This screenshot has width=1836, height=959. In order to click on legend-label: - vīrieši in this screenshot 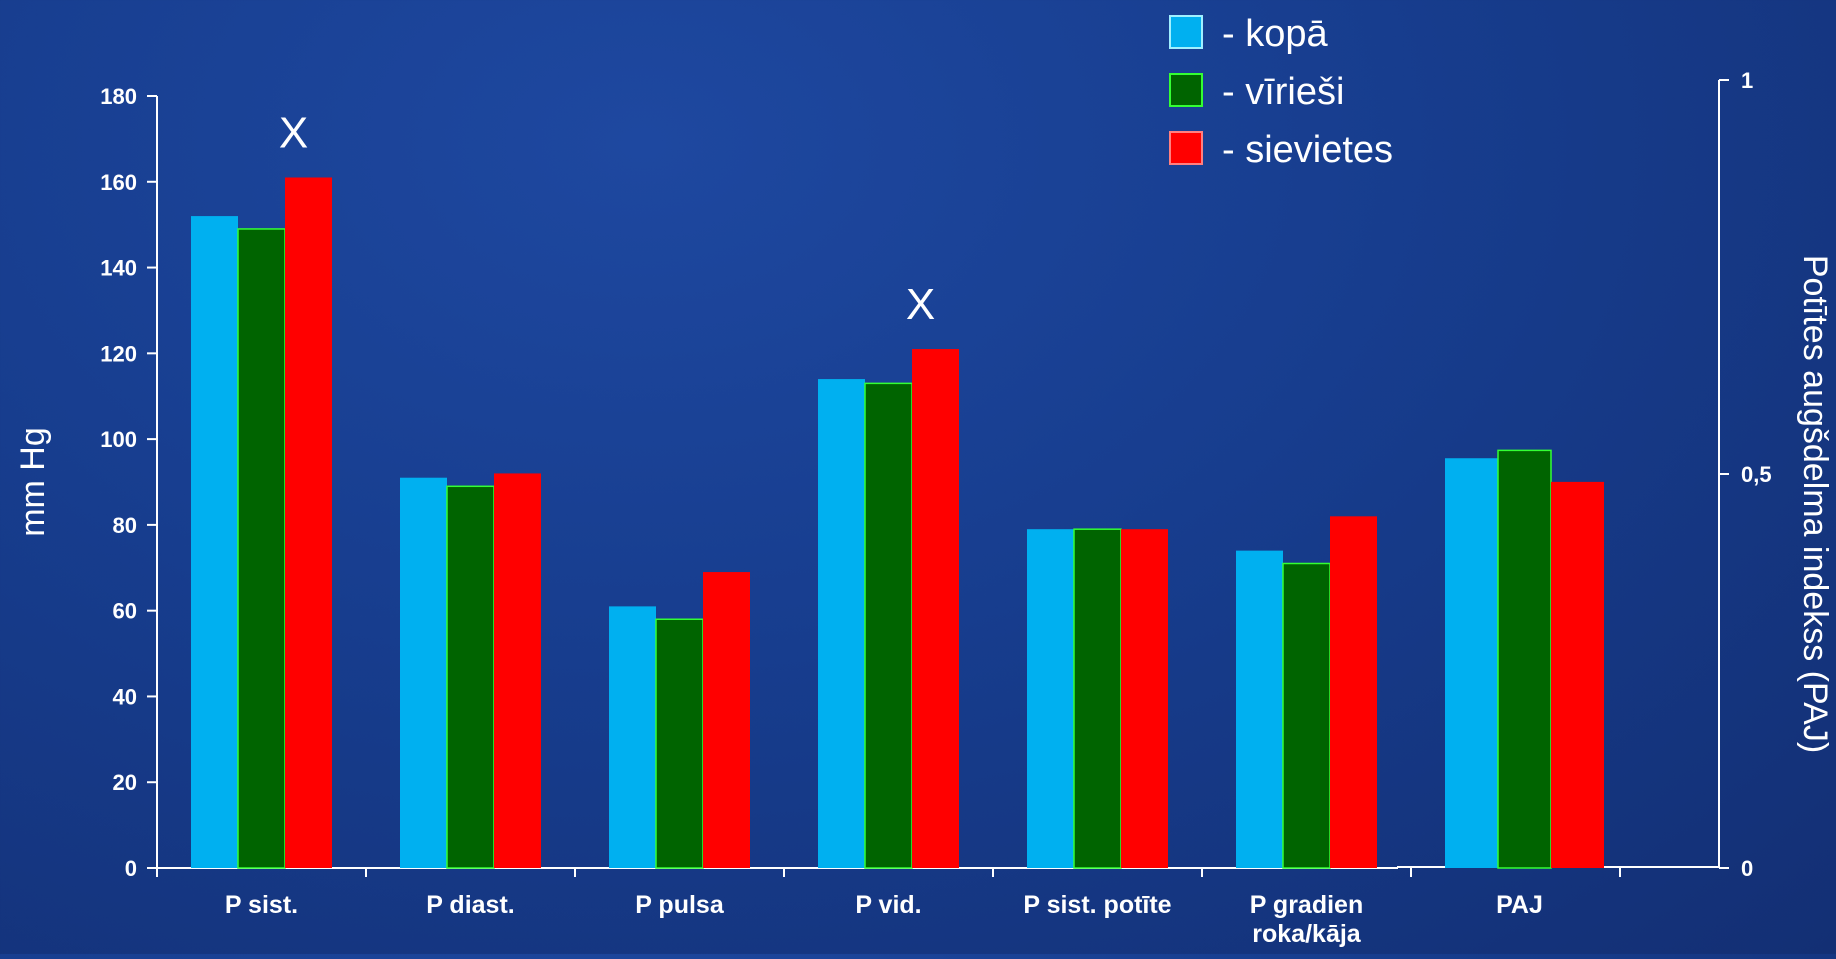, I will do `click(1283, 92)`.